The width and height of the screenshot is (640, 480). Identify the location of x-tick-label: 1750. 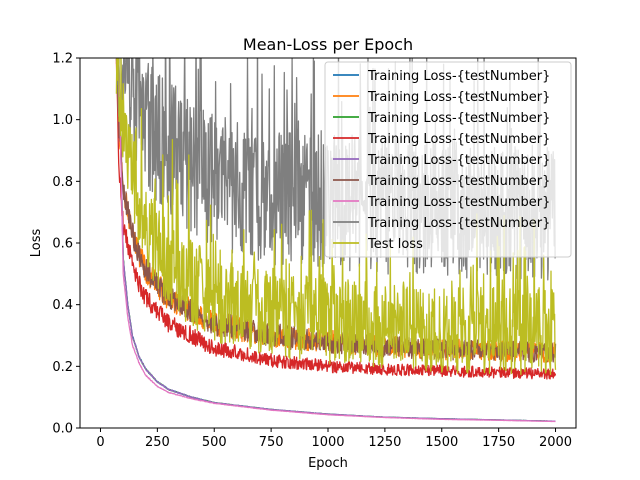
(498, 442).